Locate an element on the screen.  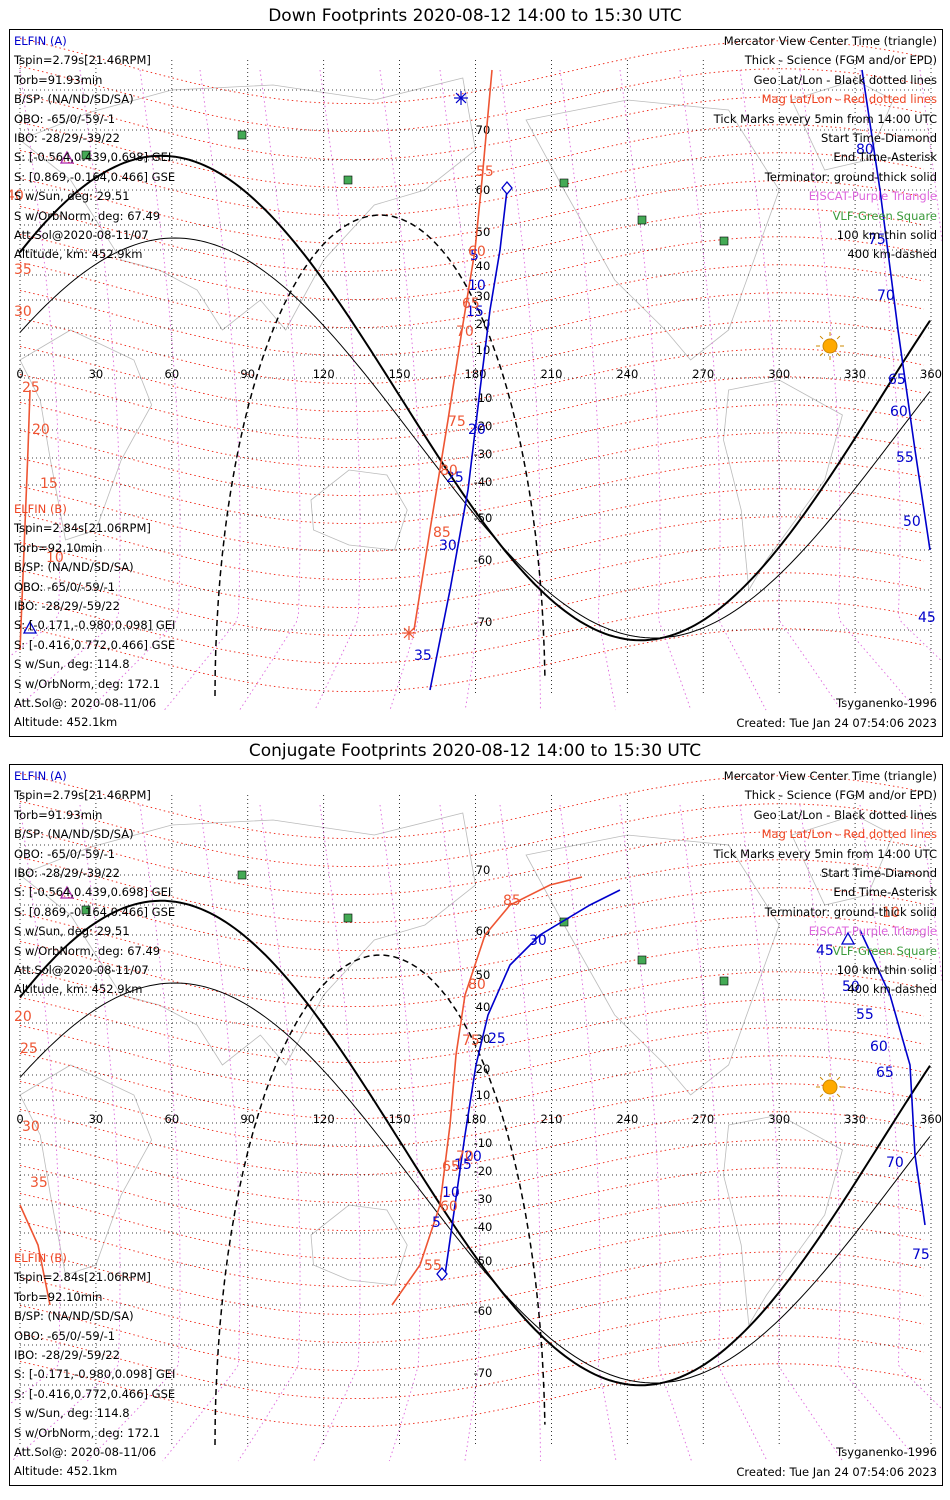
elfin-b-track is located at coordinates (25, 520).